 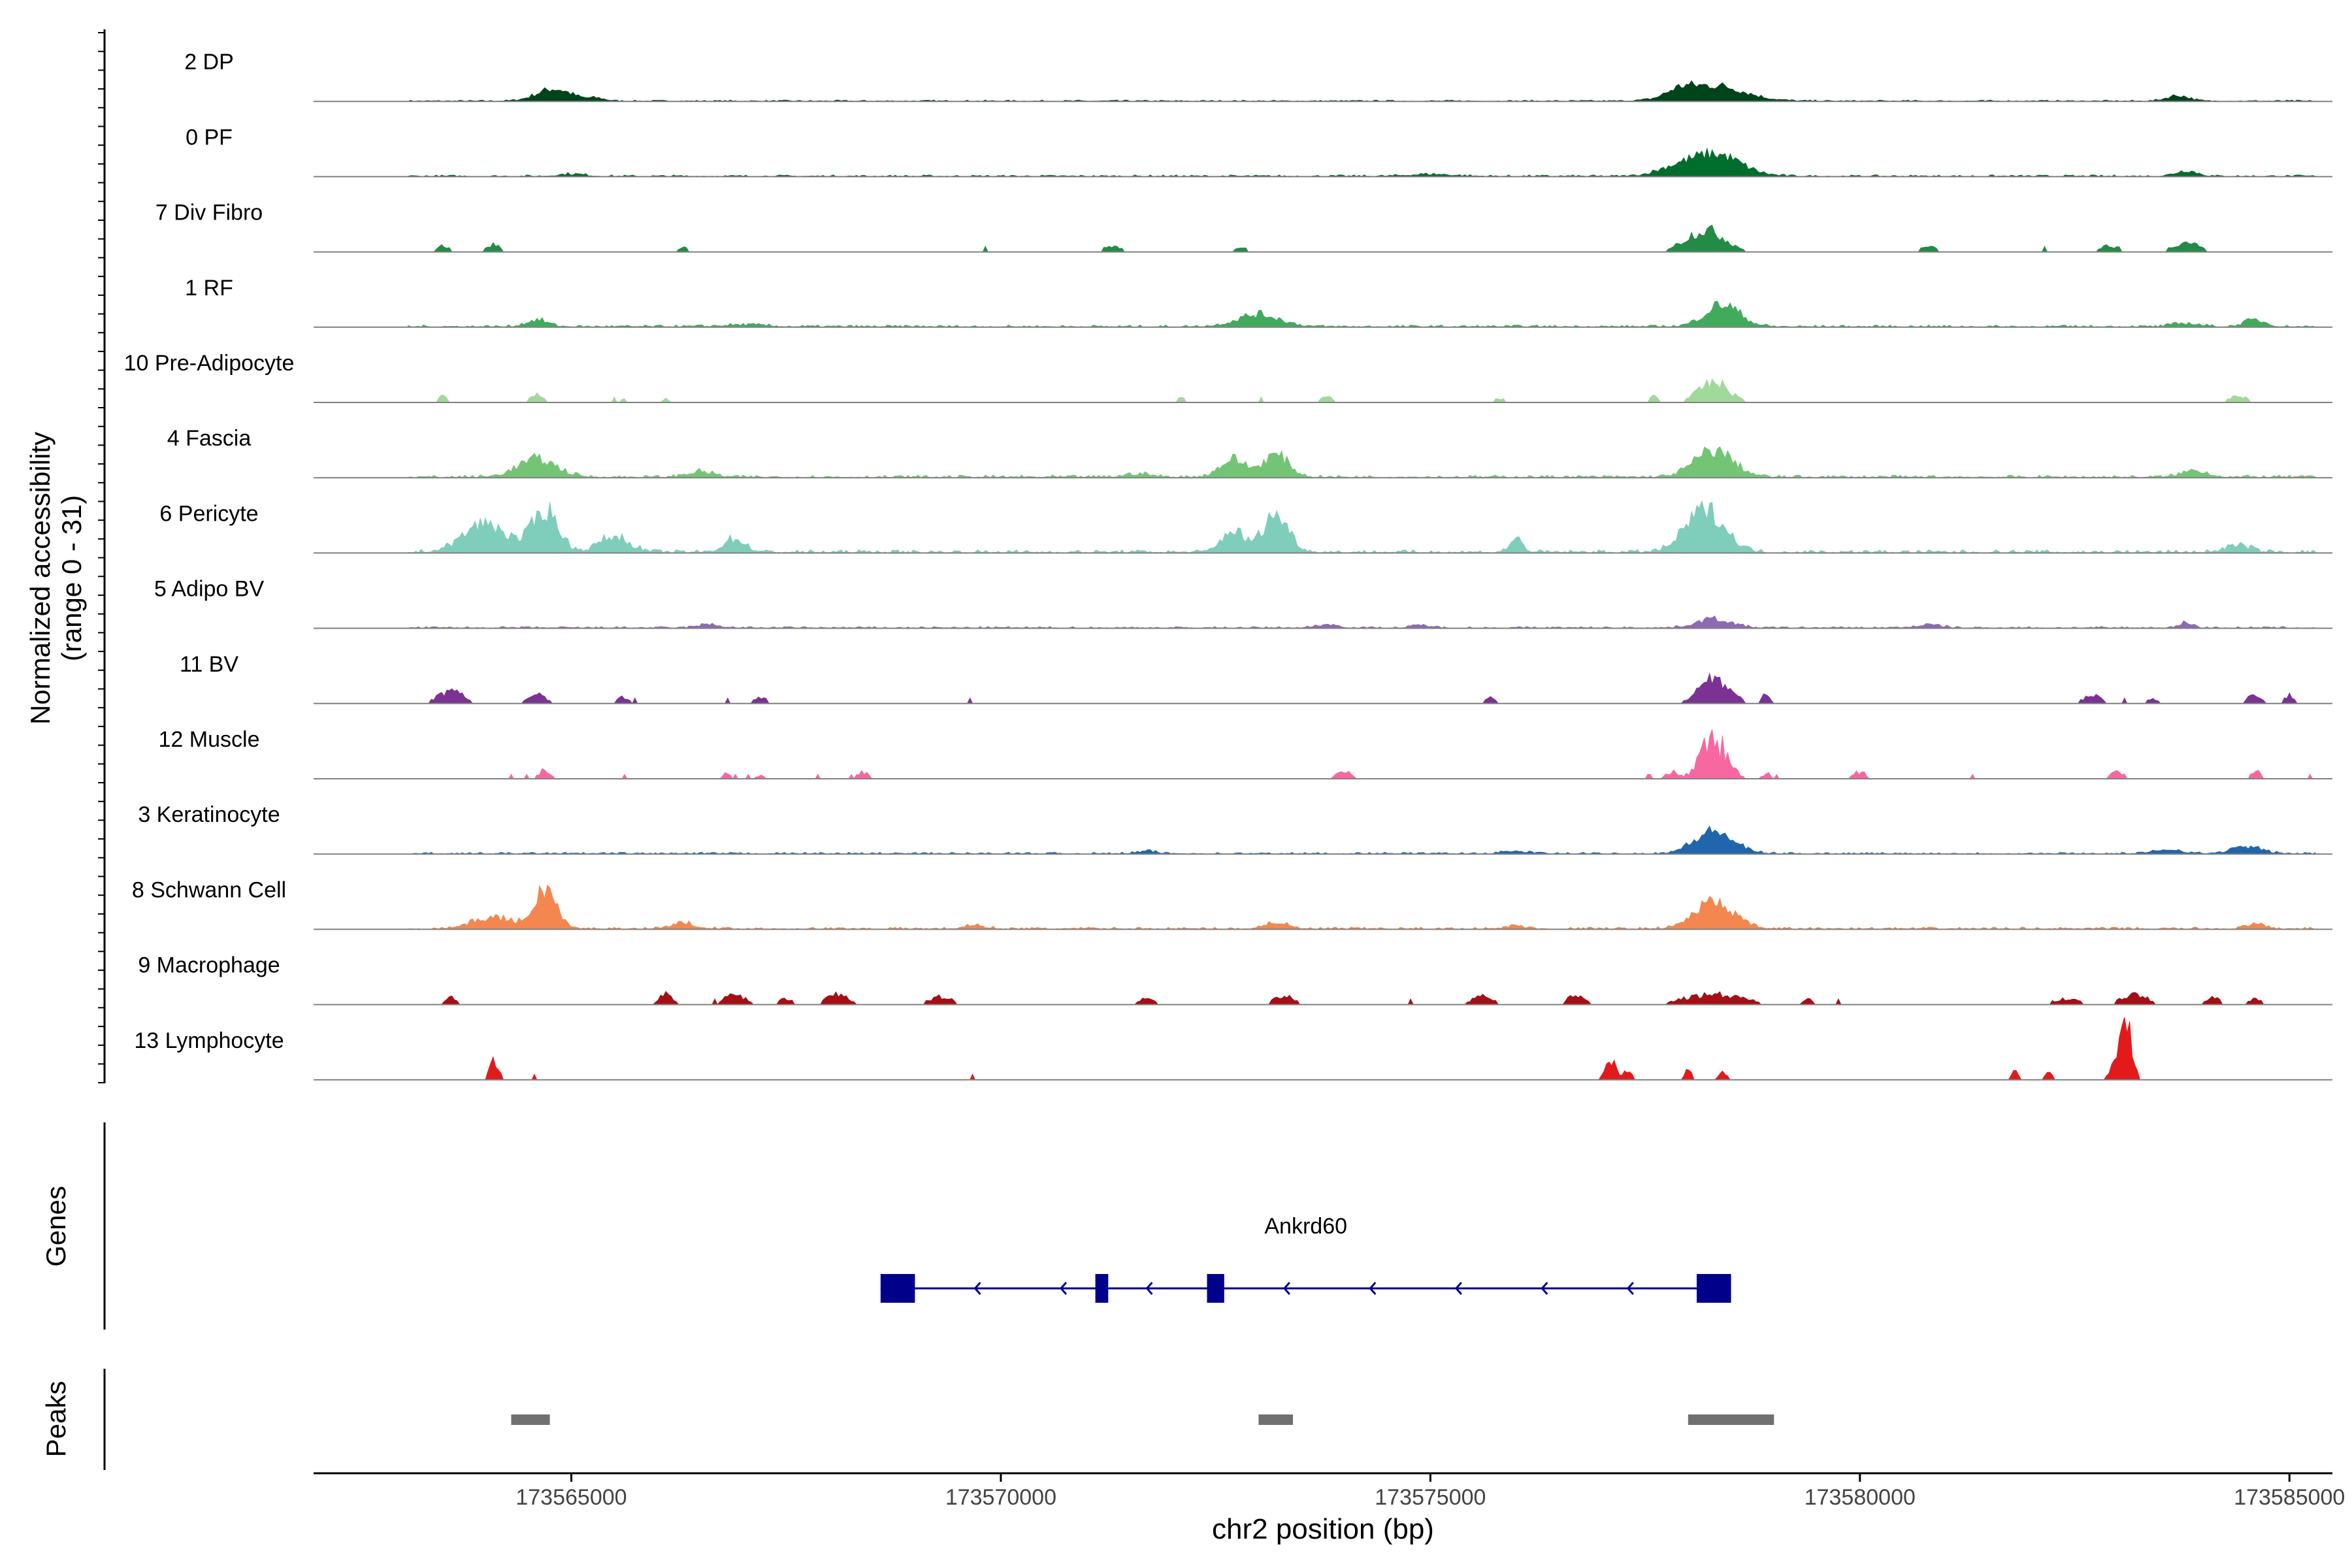 I want to click on track-6: 4 Fascia, so click(x=1249, y=452).